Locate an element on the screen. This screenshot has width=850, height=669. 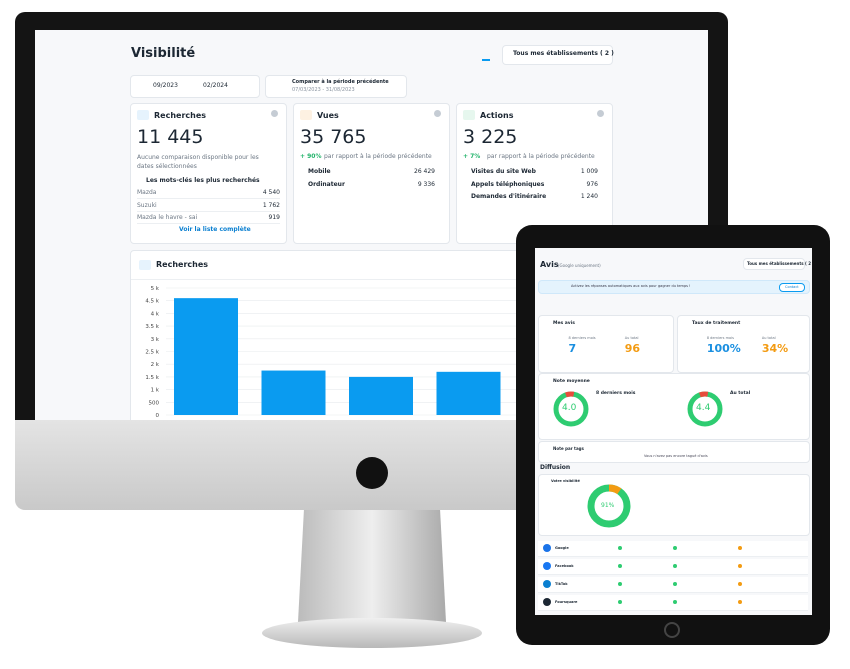
card-title: Note moyenne is located at coordinates (571, 381).